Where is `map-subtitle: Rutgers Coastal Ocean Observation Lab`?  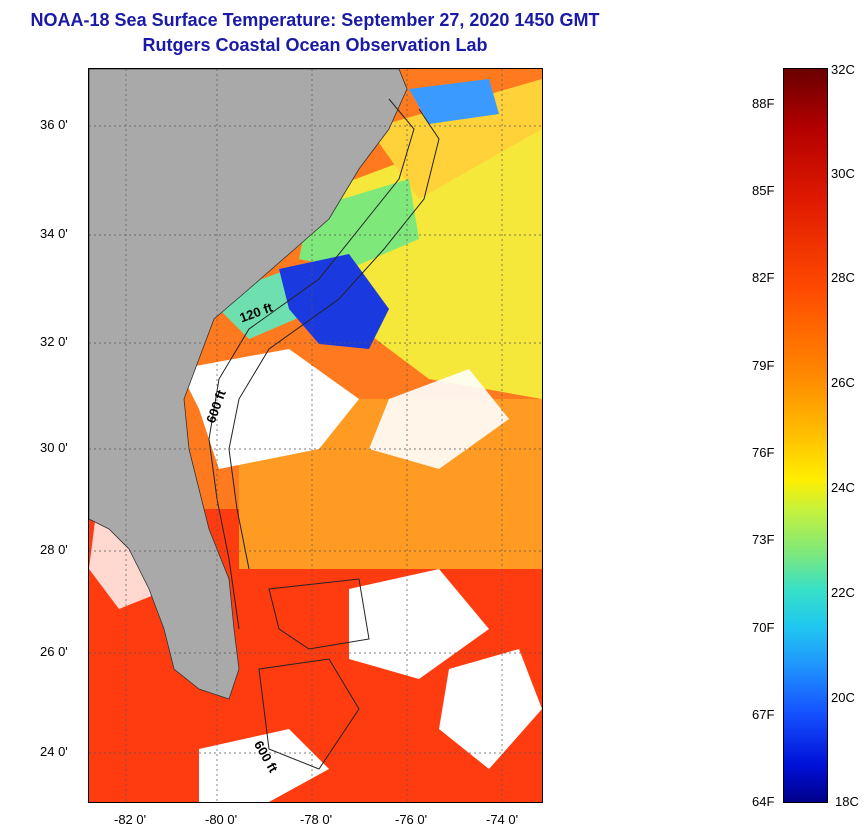
map-subtitle: Rutgers Coastal Ocean Observation Lab is located at coordinates (315, 45).